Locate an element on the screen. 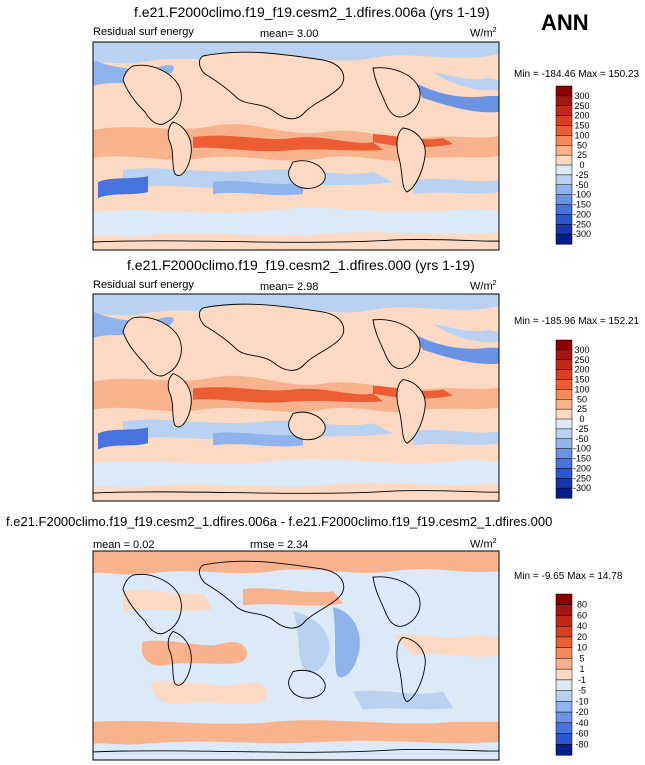  colorbar-tick-label: -80 is located at coordinates (581, 744).